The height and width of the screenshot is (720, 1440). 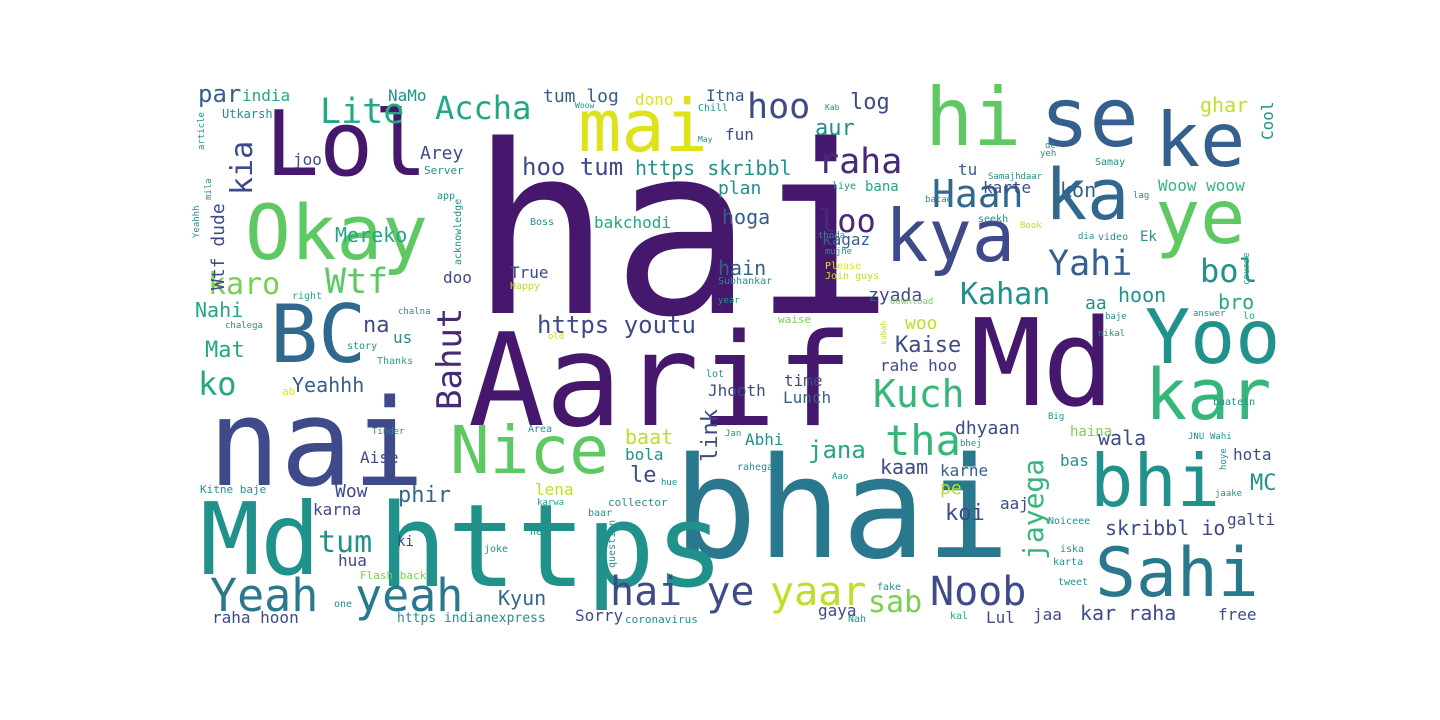 I want to click on cloud-word: kia, so click(x=242, y=167).